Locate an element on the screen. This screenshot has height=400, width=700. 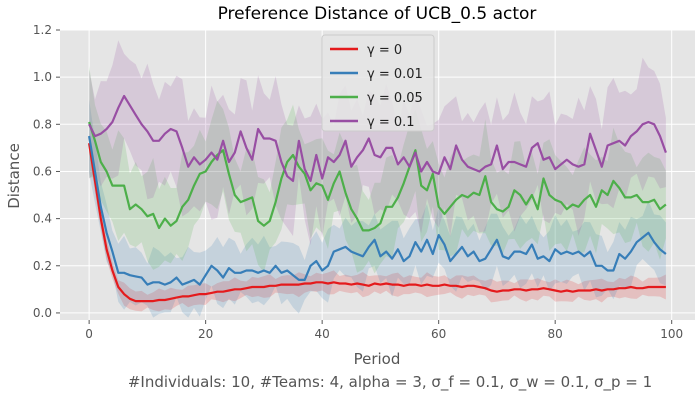
y-axis-label: Distance is located at coordinates (14, 176).